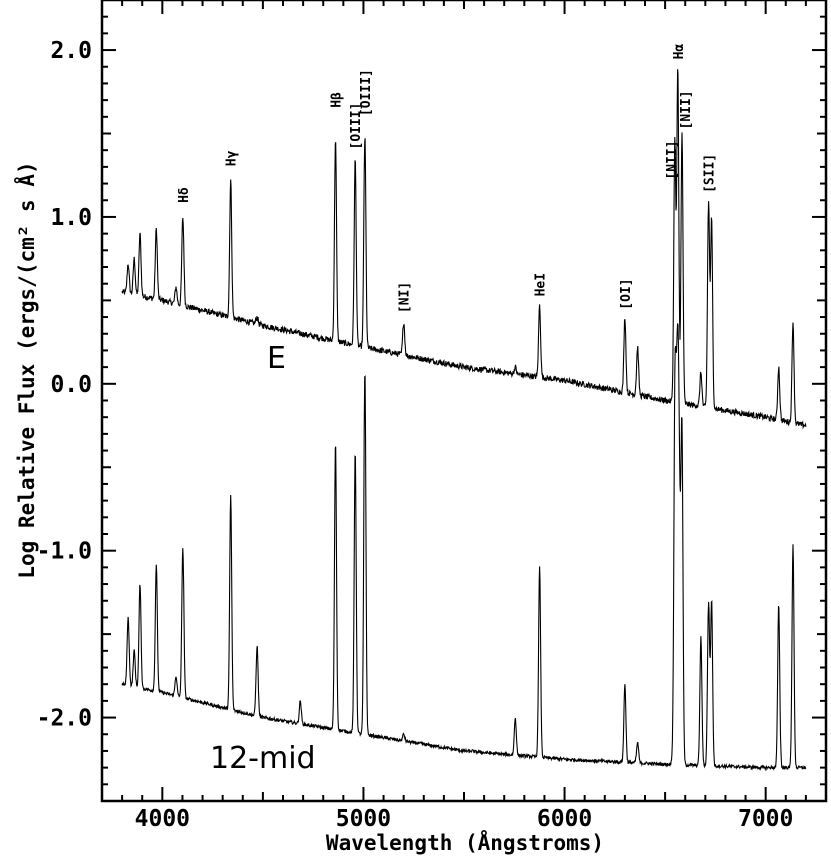 Image resolution: width=831 pixels, height=859 pixels. What do you see at coordinates (71, 385) in the screenshot?
I see `y-tick-label: 0.0` at bounding box center [71, 385].